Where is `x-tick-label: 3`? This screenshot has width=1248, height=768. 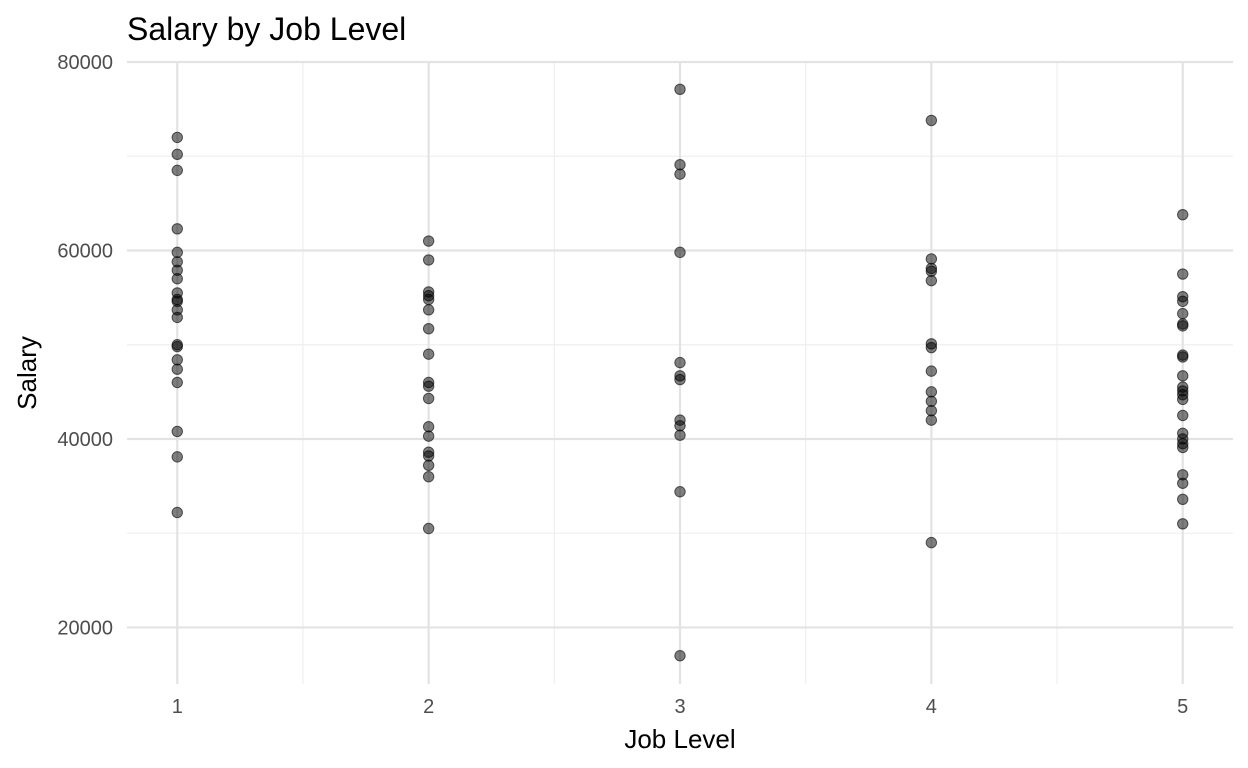
x-tick-label: 3 is located at coordinates (679, 707).